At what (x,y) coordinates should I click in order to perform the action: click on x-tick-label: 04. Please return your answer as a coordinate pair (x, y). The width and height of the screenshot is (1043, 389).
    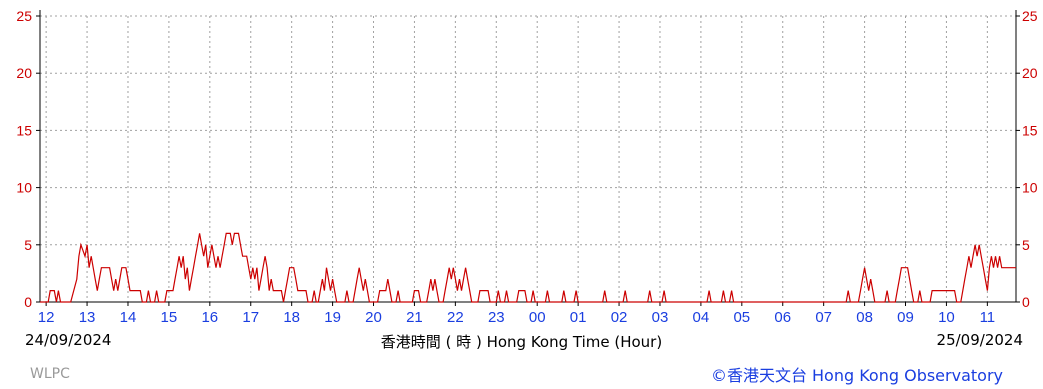
    Looking at the image, I should click on (701, 317).